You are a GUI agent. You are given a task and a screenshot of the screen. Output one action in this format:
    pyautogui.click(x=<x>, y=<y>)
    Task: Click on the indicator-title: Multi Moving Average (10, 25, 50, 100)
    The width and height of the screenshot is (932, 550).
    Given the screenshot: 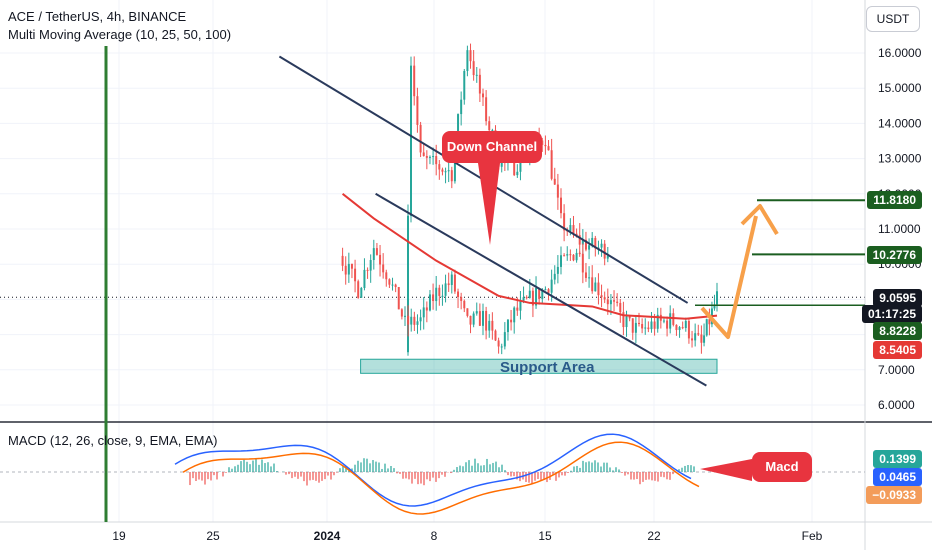 What is the action you would take?
    pyautogui.click(x=120, y=34)
    